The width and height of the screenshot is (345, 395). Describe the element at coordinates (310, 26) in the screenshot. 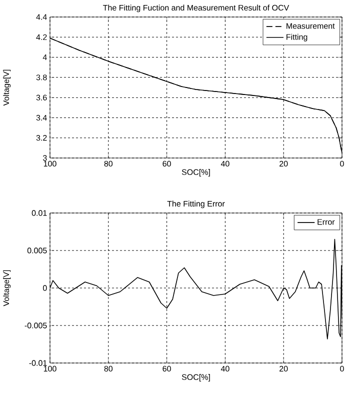

I see `legend-label: Measurement` at that location.